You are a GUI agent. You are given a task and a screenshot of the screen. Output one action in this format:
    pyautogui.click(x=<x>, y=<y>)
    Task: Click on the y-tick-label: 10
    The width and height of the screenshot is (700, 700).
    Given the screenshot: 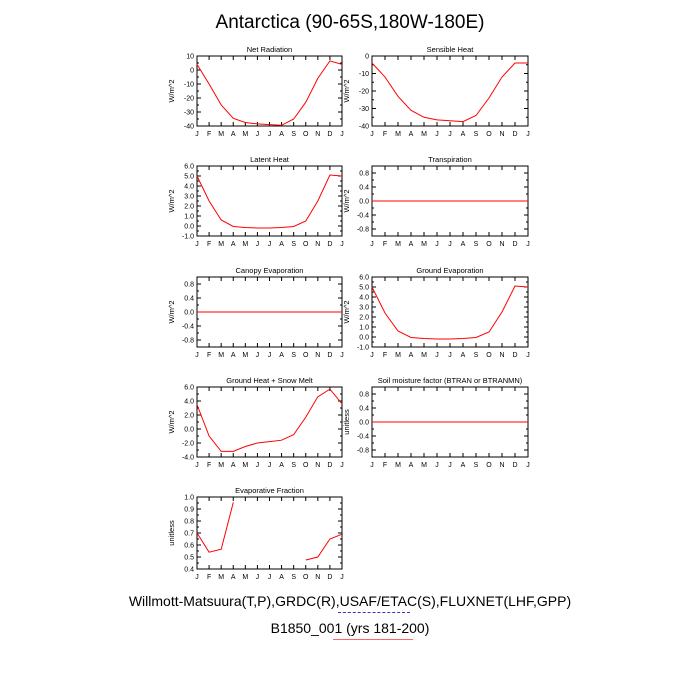 What is the action you would take?
    pyautogui.click(x=190, y=57)
    